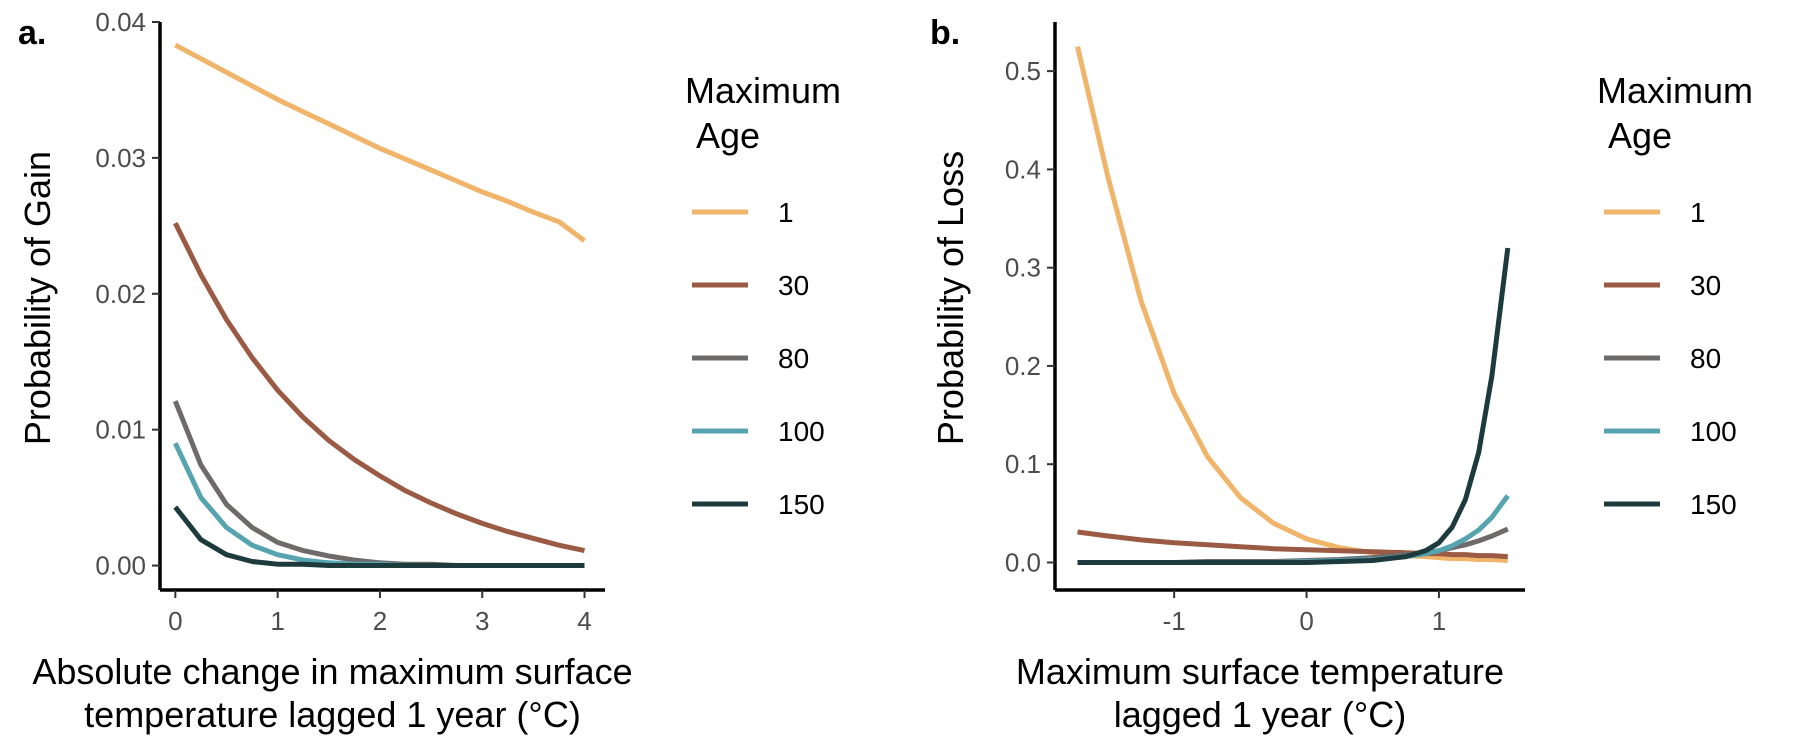 The width and height of the screenshot is (1800, 750). I want to click on panel-label: b., so click(945, 33).